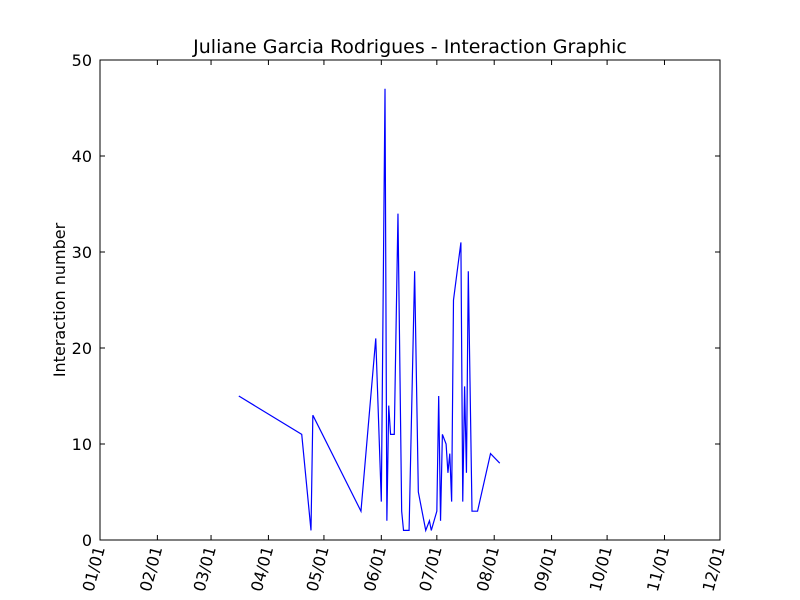  What do you see at coordinates (82, 252) in the screenshot?
I see `y-tick-label: 30` at bounding box center [82, 252].